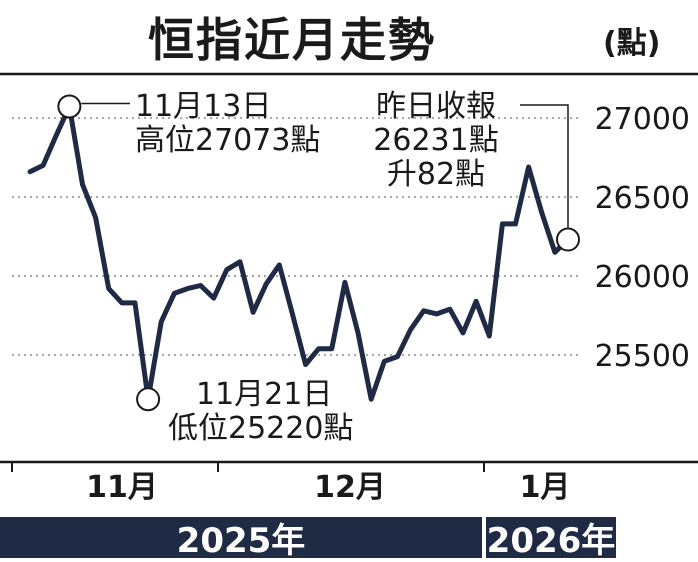 This screenshot has height=562, width=698. I want to click on annotation-low-value: 低位25220點, so click(261, 428).